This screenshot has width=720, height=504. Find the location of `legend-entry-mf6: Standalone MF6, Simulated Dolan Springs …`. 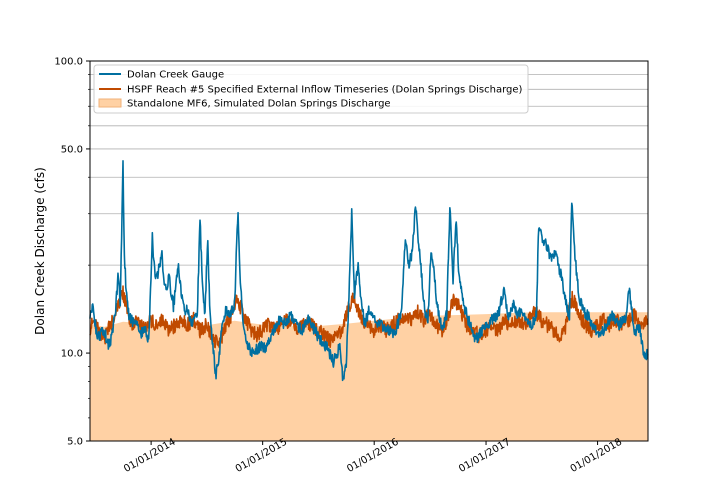

legend-entry-mf6: Standalone MF6, Simulated Dolan Springs … is located at coordinates (259, 104).